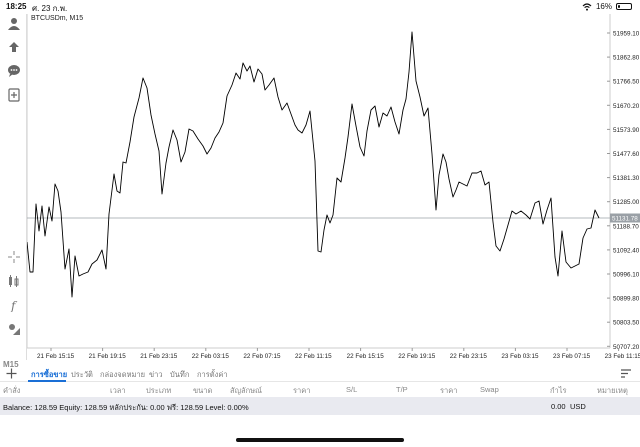 This screenshot has height=447, width=640. What do you see at coordinates (626, 373) in the screenshot?
I see `sort-icon` at bounding box center [626, 373].